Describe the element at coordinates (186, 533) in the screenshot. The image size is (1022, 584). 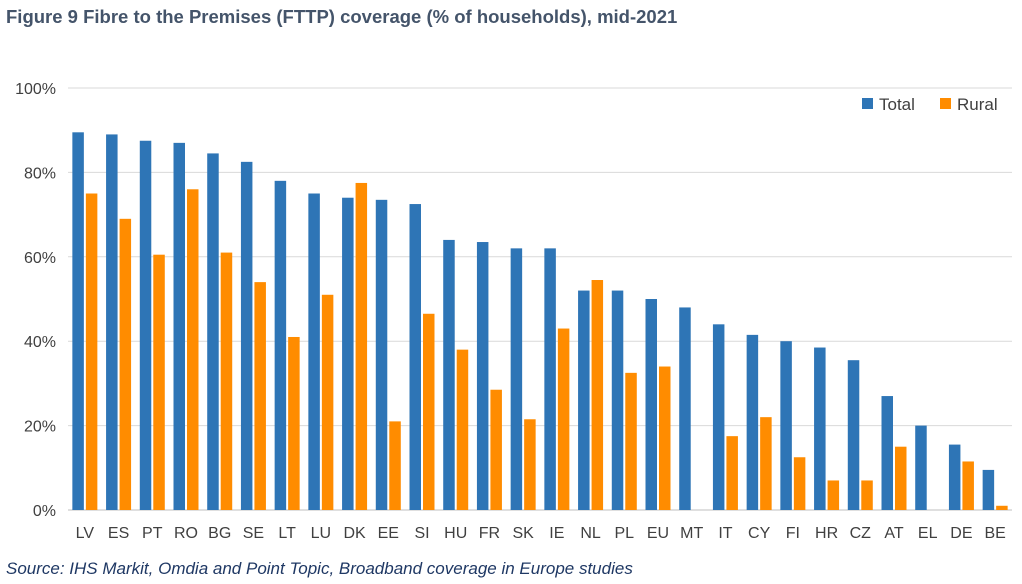
I see `x-tick-label: RO` at that location.